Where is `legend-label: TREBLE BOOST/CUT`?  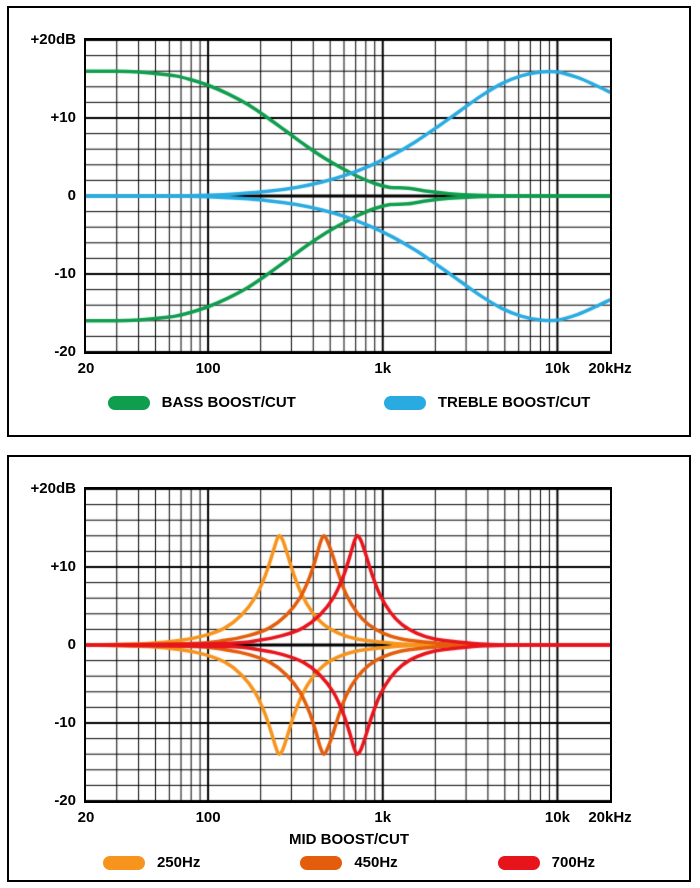 legend-label: TREBLE BOOST/CUT is located at coordinates (514, 402).